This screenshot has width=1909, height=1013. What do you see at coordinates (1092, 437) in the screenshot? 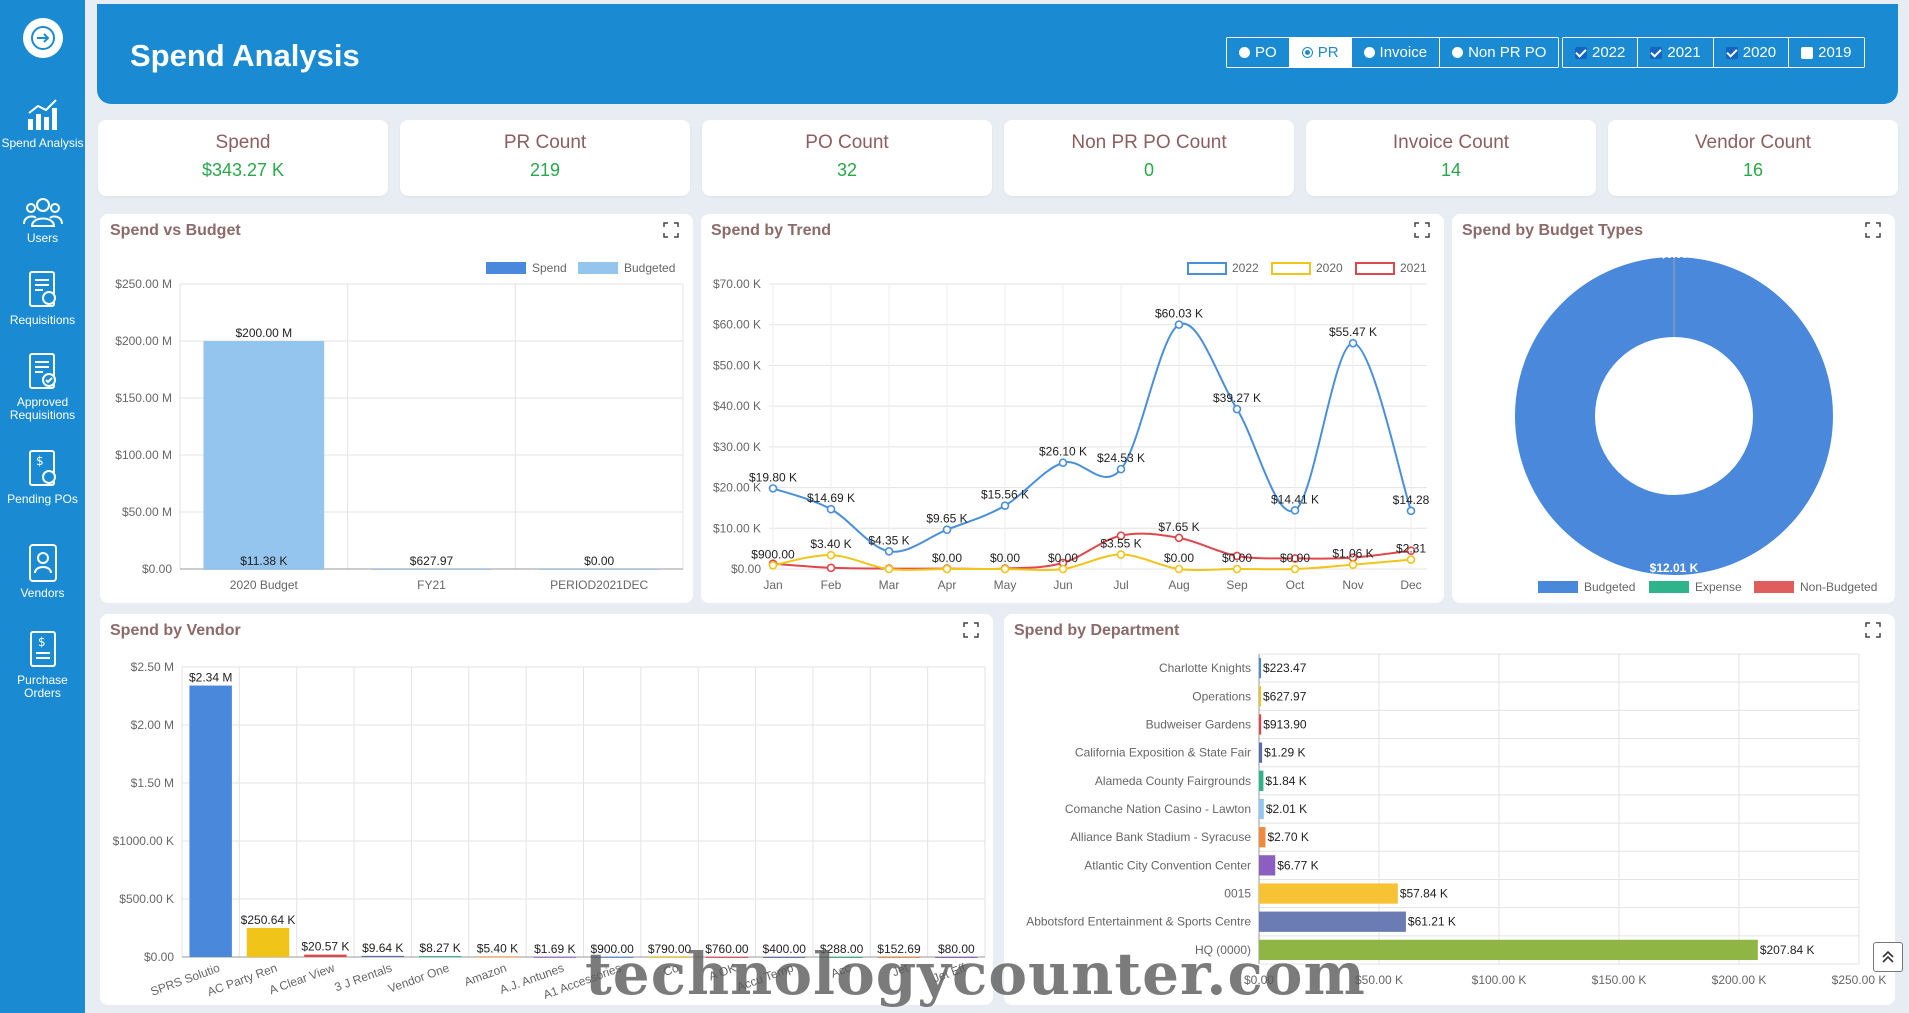
I see `series-line-2022` at bounding box center [1092, 437].